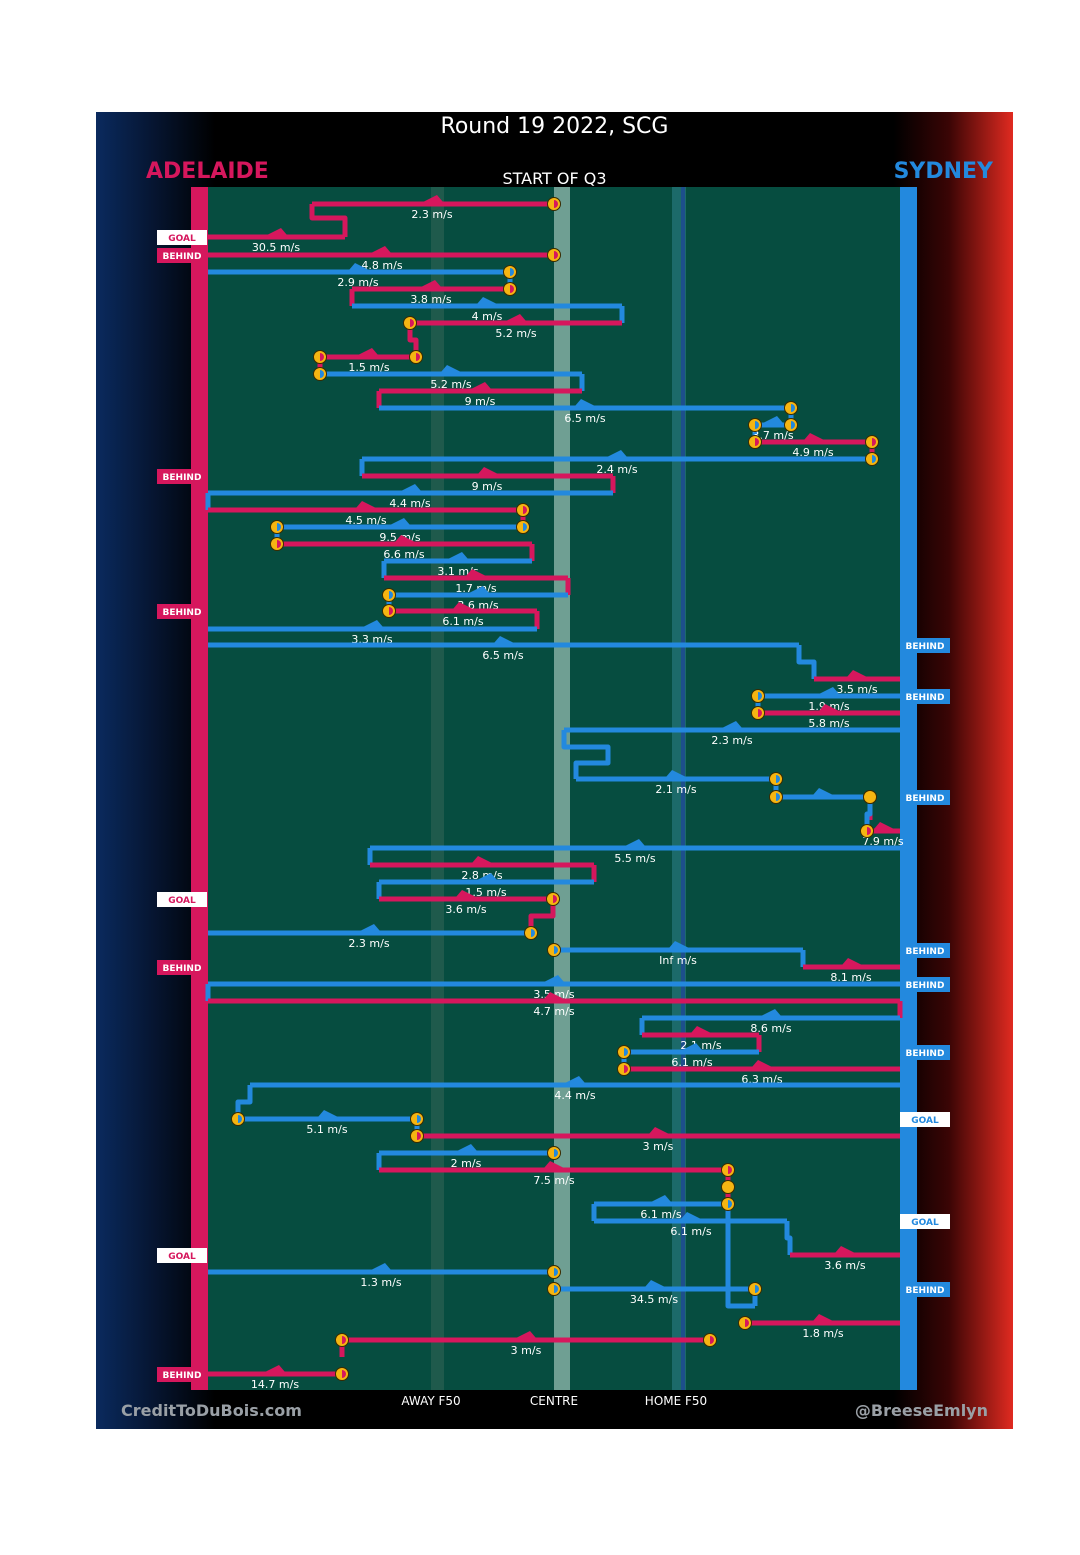  What do you see at coordinates (450, 384) in the screenshot?
I see `speed-label: 5.2 m/s` at bounding box center [450, 384].